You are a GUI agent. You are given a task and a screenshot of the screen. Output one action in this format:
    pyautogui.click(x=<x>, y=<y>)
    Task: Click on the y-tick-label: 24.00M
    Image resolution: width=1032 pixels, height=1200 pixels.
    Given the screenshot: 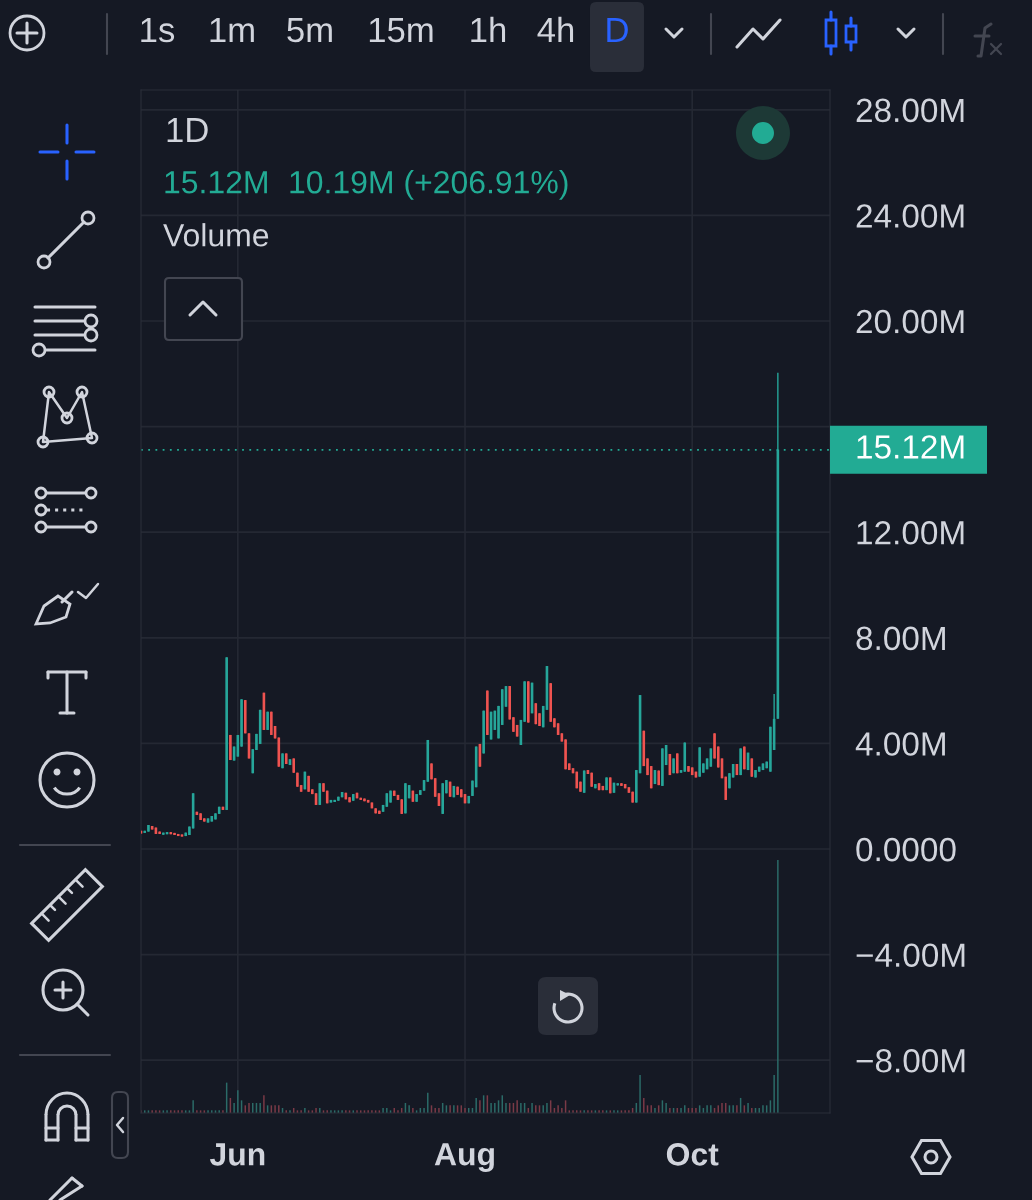 What is the action you would take?
    pyautogui.click(x=910, y=216)
    